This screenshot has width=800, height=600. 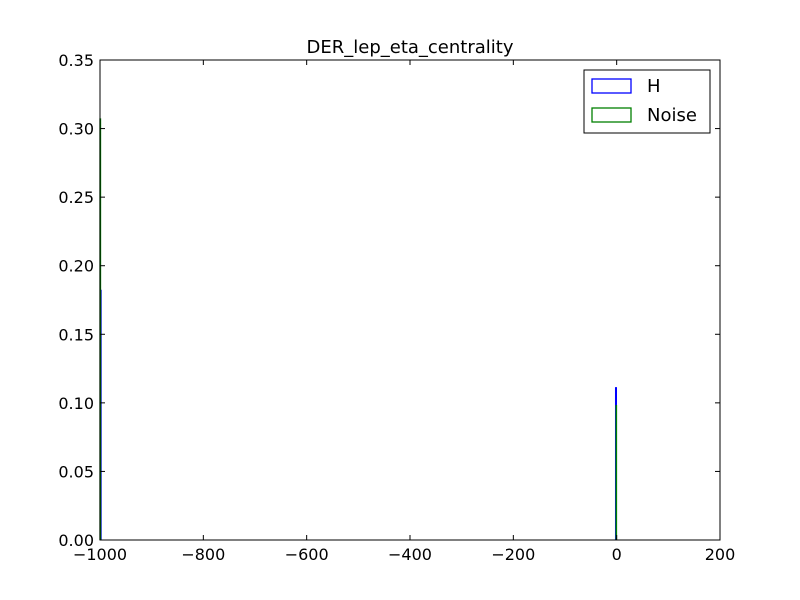 What do you see at coordinates (76, 471) in the screenshot?
I see `y-tick-label: 0.05` at bounding box center [76, 471].